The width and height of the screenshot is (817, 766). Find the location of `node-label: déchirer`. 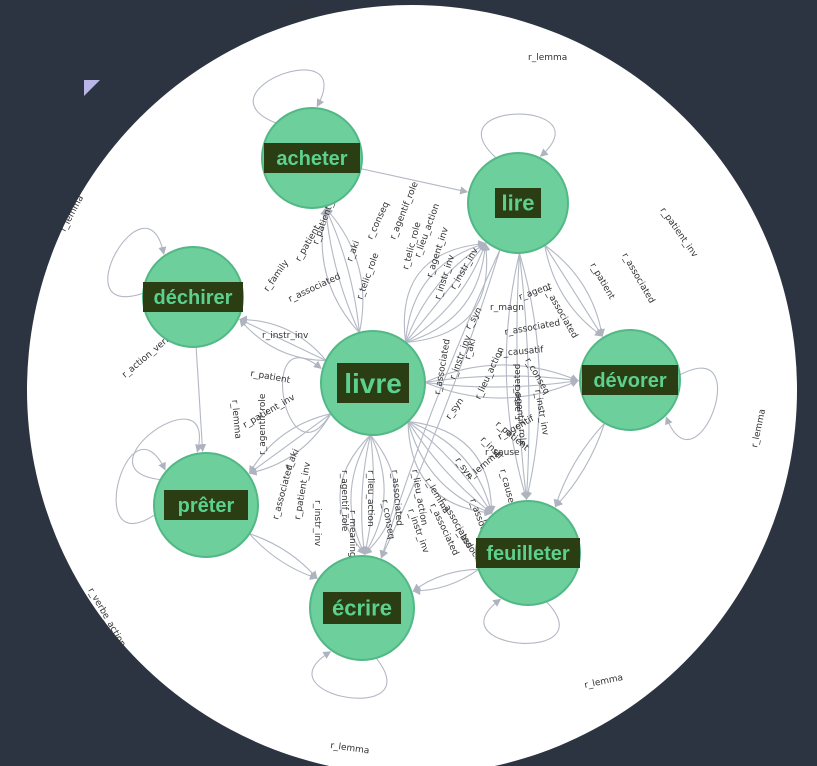

node-label: déchirer is located at coordinates (193, 298).